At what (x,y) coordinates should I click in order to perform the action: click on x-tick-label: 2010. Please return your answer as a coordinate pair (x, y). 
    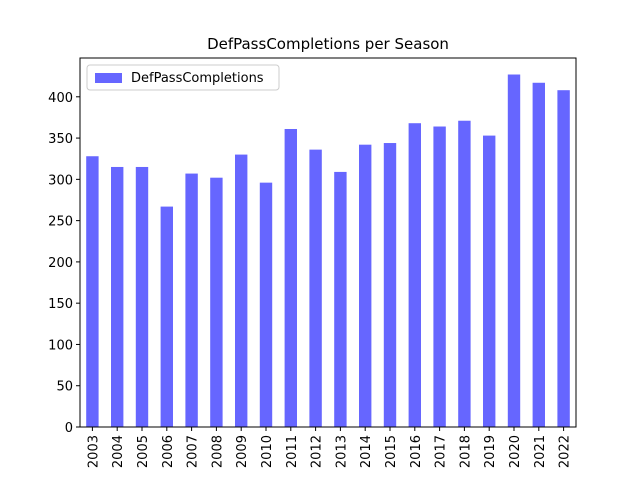
    Looking at the image, I should click on (267, 451).